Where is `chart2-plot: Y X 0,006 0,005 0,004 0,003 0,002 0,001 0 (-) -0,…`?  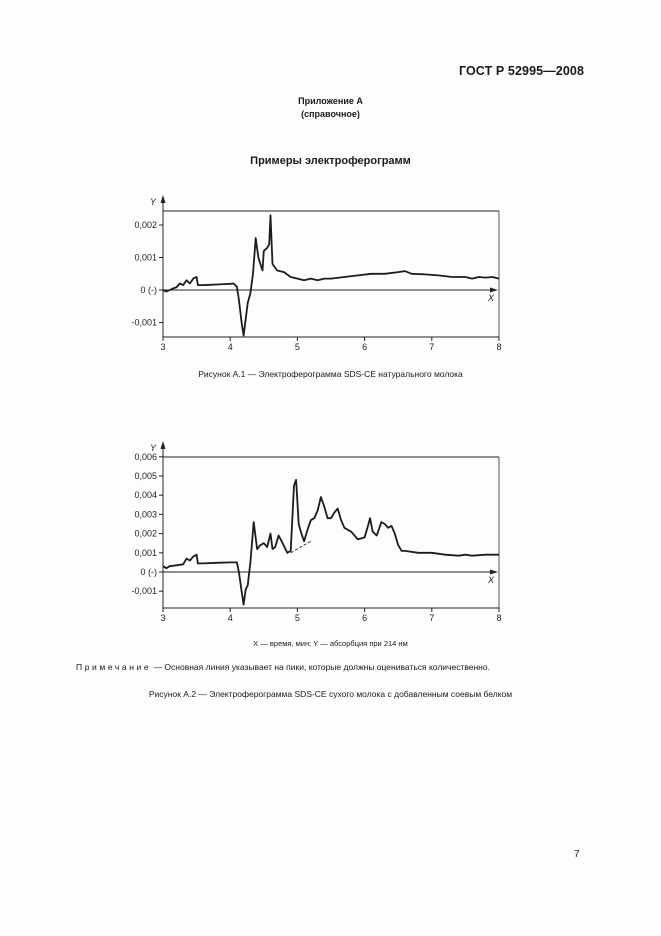 chart2-plot: Y X 0,006 0,005 0,004 0,003 0,002 0,001 0 (-) -0,… is located at coordinates (316, 532).